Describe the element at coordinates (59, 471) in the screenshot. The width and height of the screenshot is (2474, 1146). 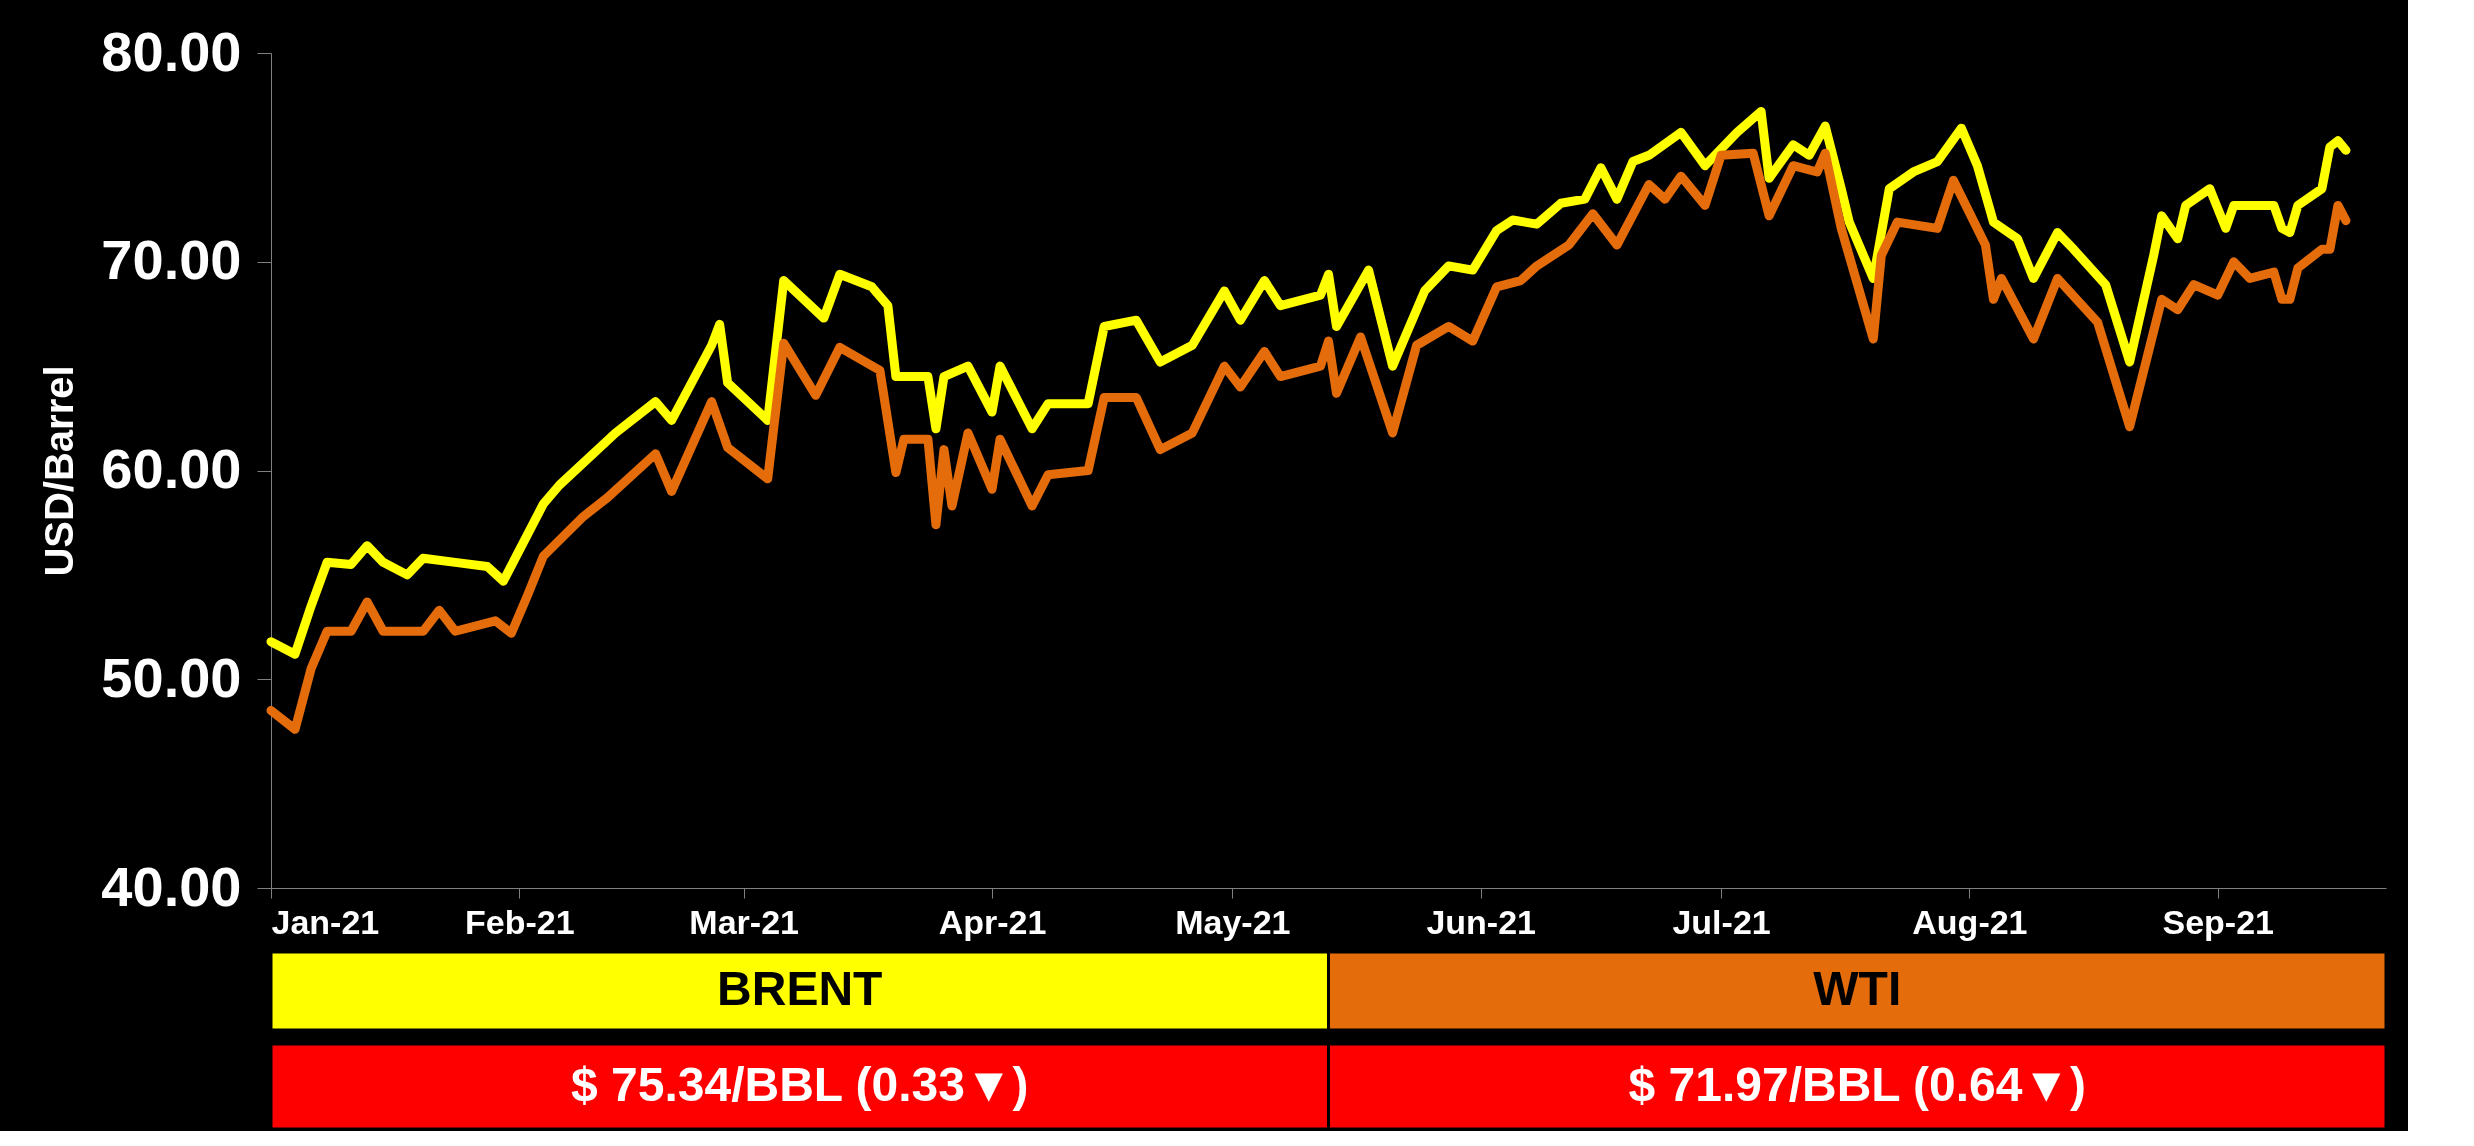
I see `y-axis-title: USD/Barrel` at that location.